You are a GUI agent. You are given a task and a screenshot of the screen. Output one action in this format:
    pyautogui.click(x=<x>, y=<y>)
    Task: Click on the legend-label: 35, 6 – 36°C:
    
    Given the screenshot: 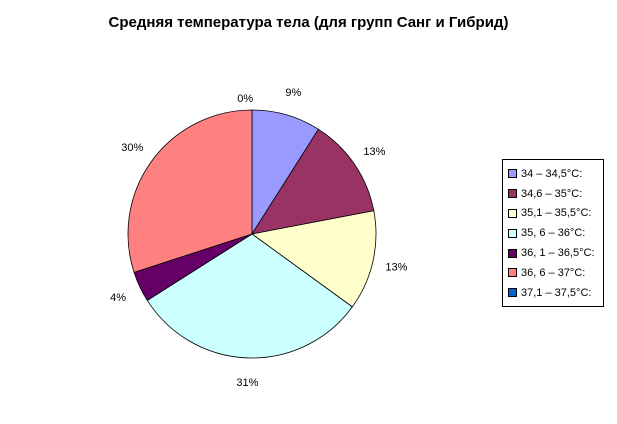 What is the action you would take?
    pyautogui.click(x=553, y=233)
    